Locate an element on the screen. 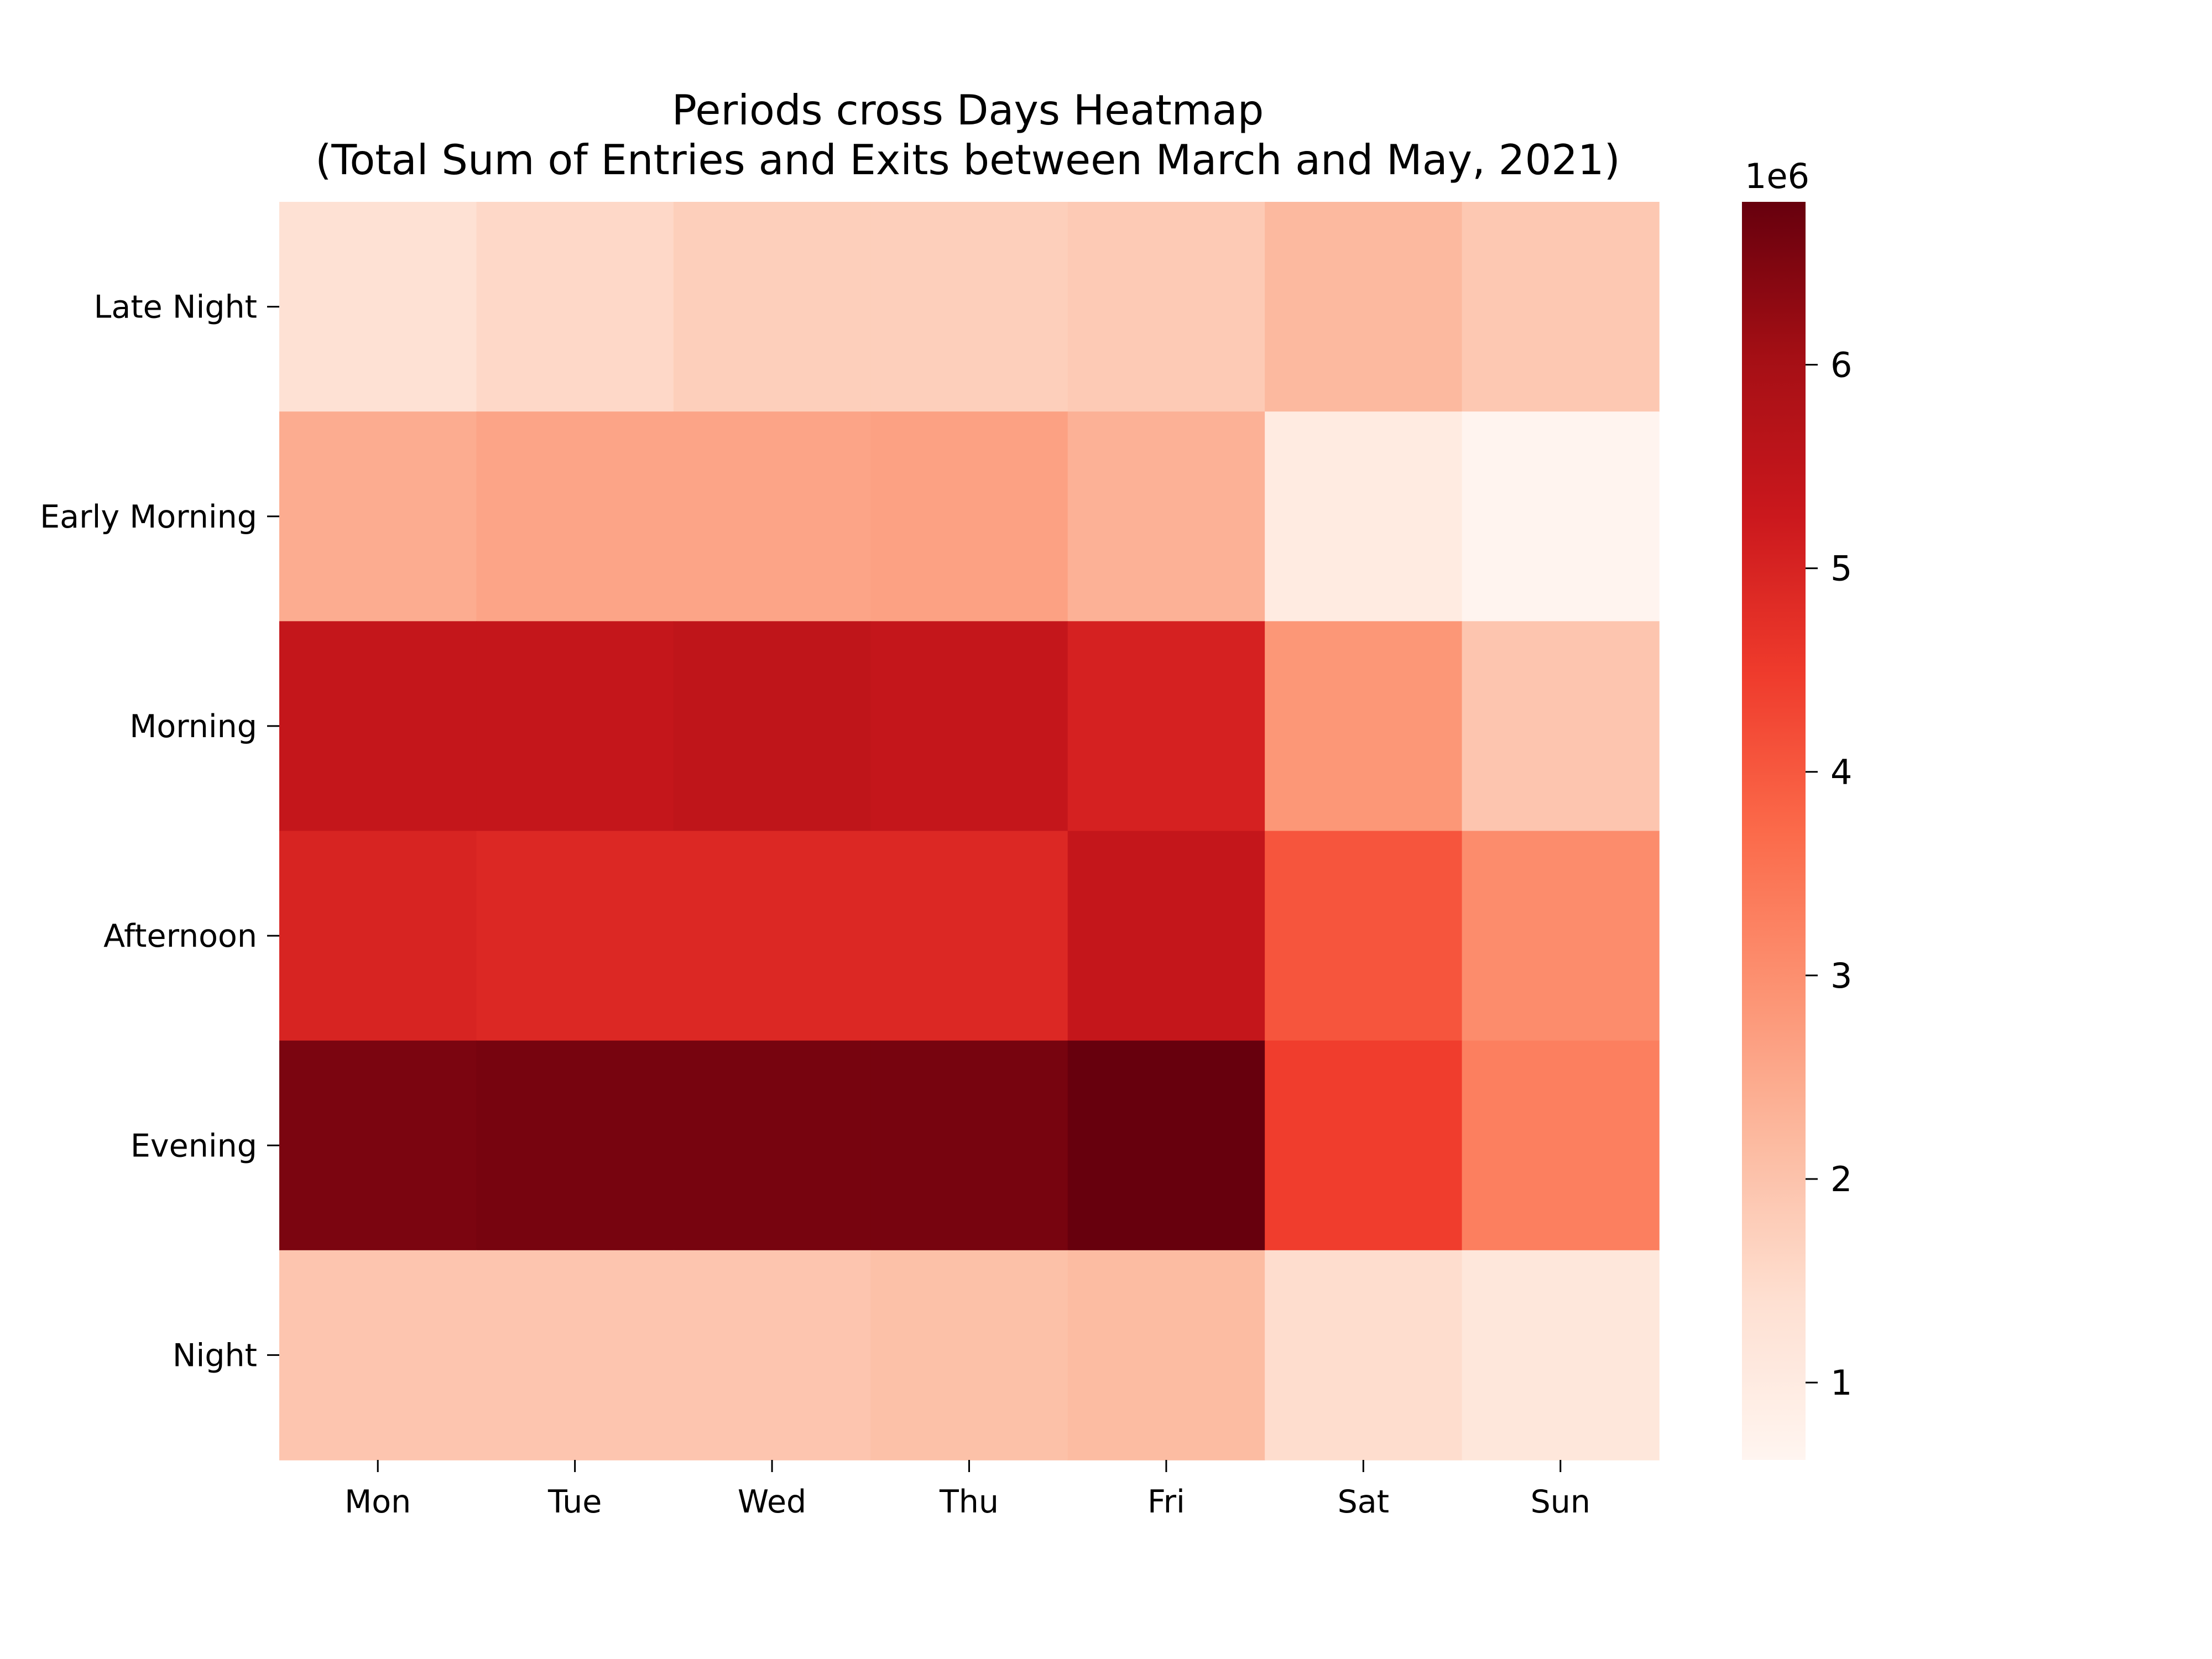 The image size is (2212, 1659). heatmap-cell-morning-thu is located at coordinates (969, 727).